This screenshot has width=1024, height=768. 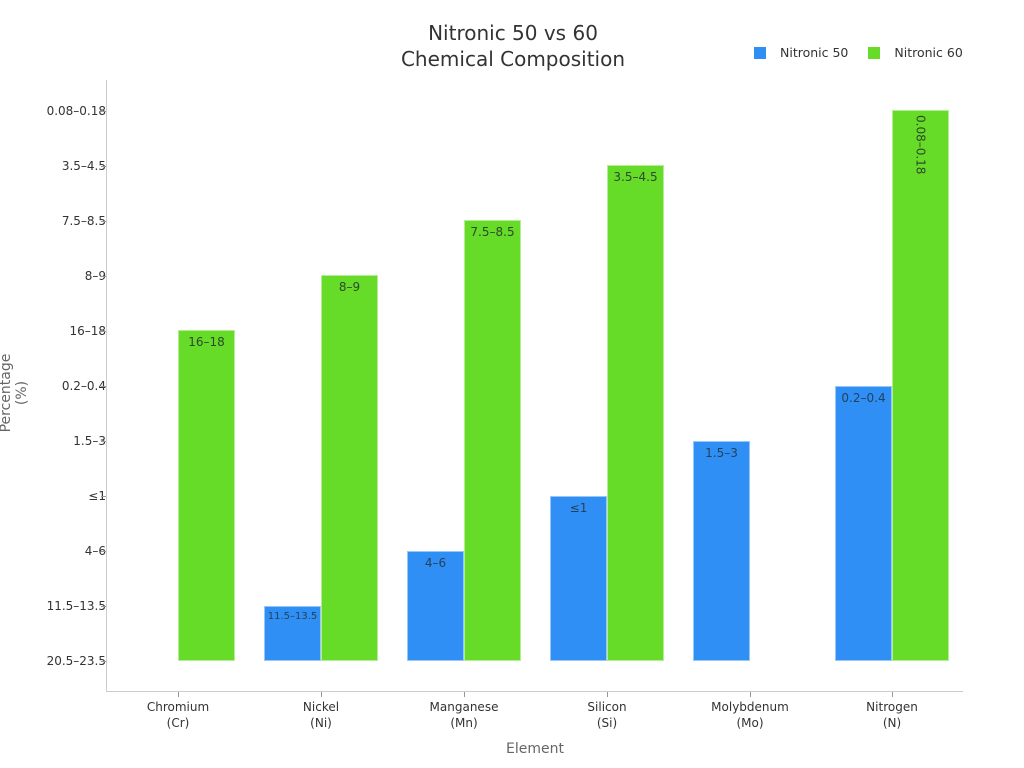 What do you see at coordinates (492, 440) in the screenshot?
I see `bar-manganese-nitronic-60: 7.5–8.5` at bounding box center [492, 440].